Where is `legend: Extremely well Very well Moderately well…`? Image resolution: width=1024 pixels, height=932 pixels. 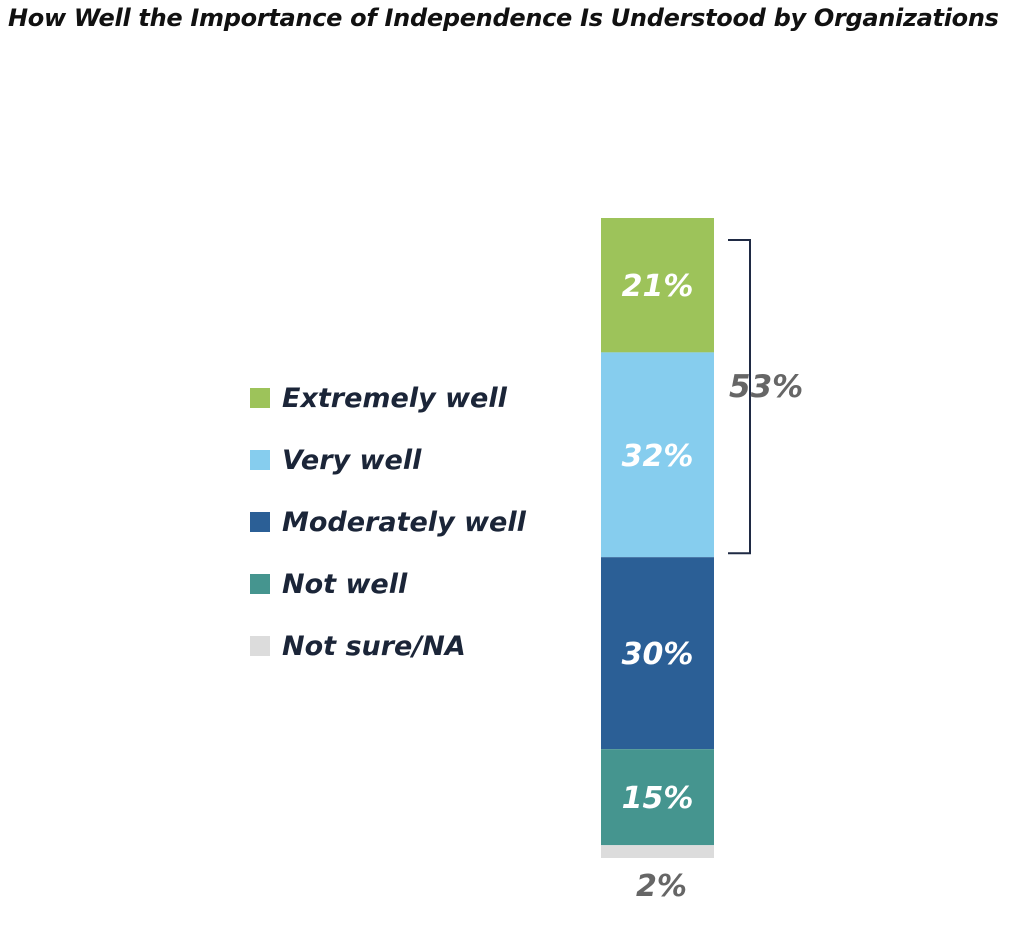 legend: Extremely well Very well Moderately well… is located at coordinates (388, 533).